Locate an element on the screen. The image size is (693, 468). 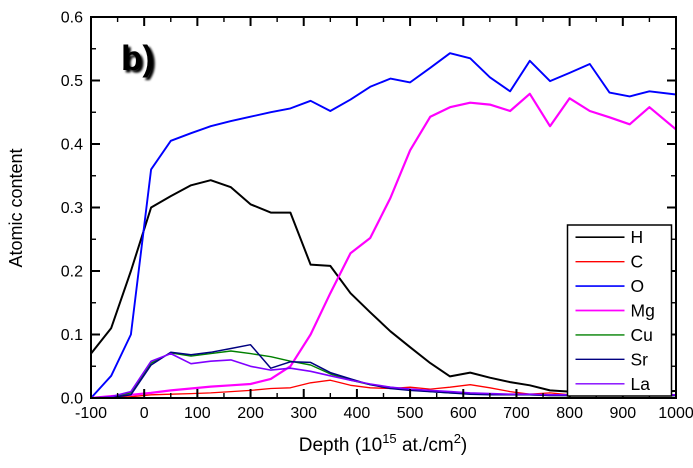
x-tick-label-600: 600 is located at coordinates (463, 413).